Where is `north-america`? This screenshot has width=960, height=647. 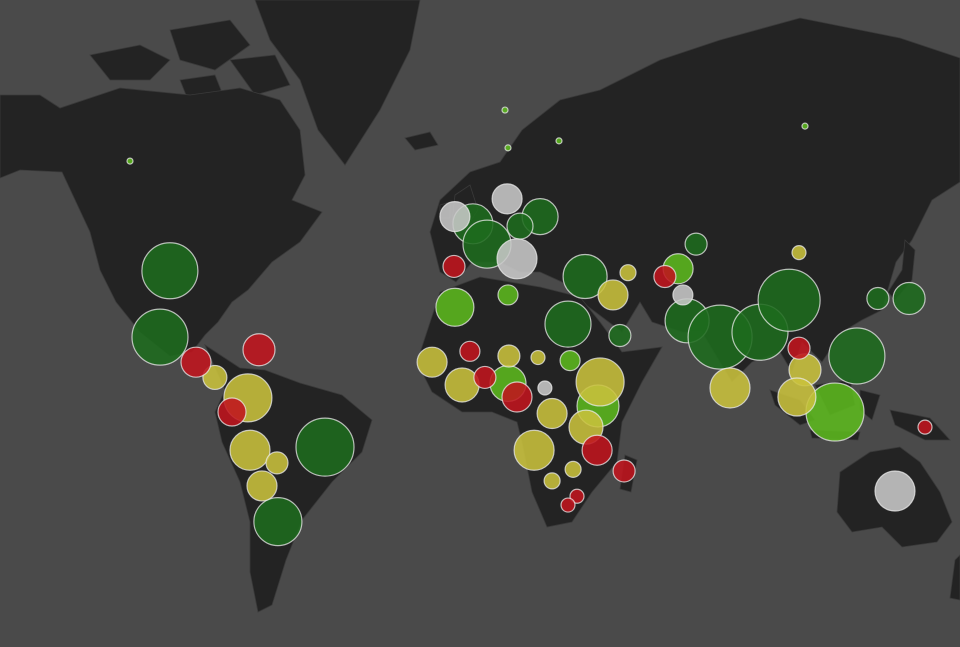
north-america is located at coordinates (161, 222).